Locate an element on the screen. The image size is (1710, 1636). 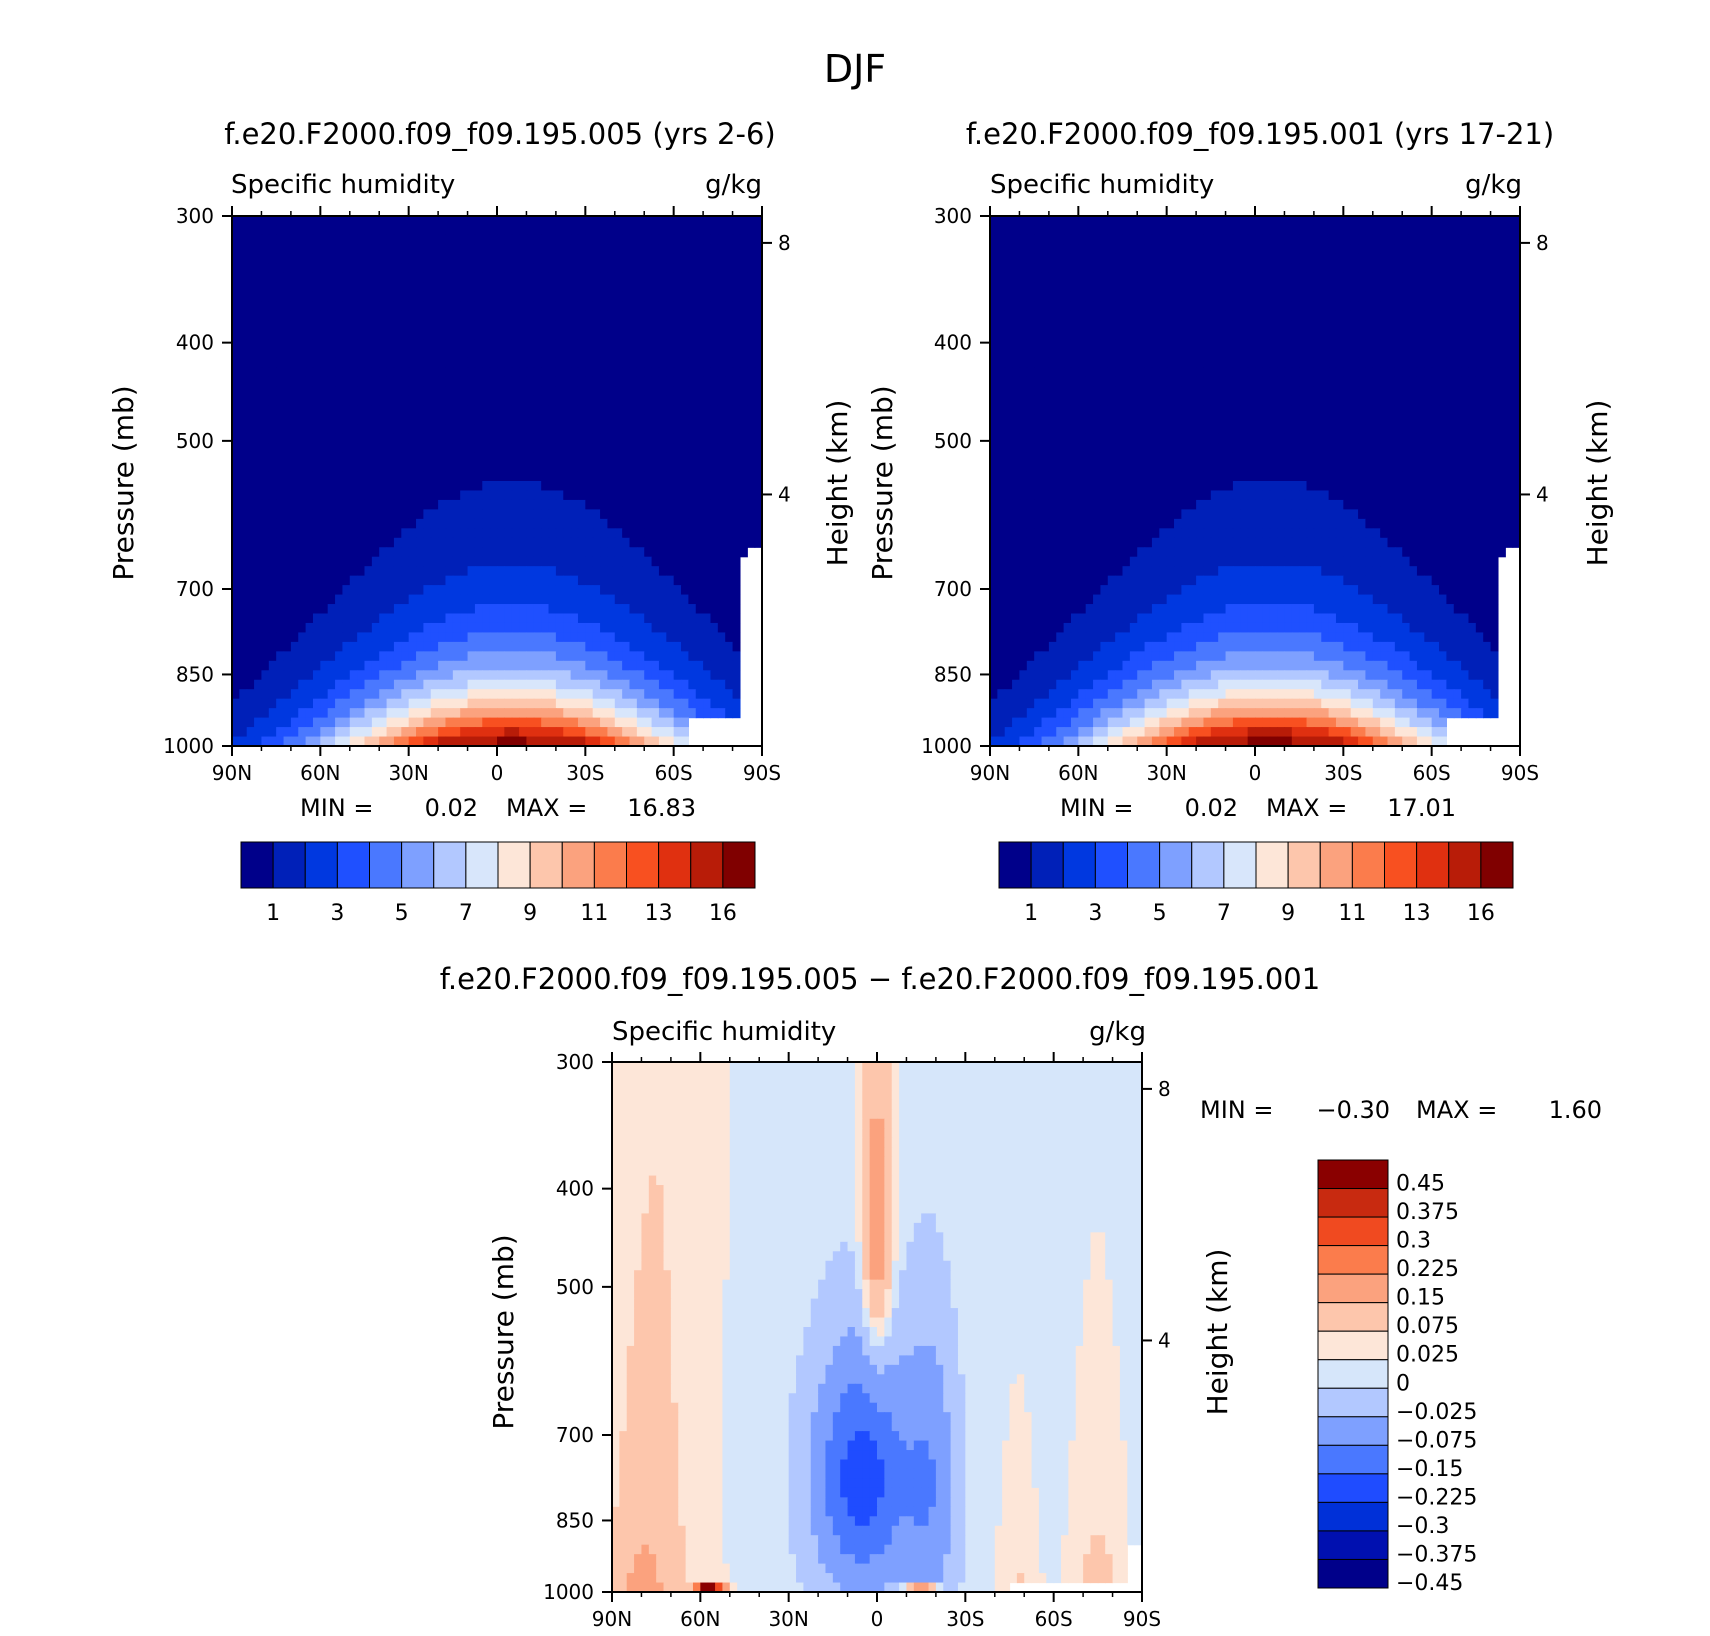
panel-2-left-label: Specific humidity is located at coordinates (1102, 185).